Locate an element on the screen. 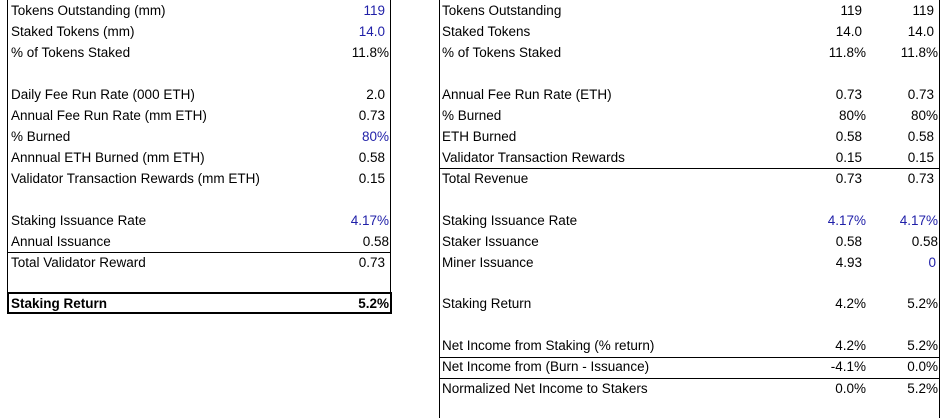  right-v2-tokens-outstanding: 119 is located at coordinates (923, 10).